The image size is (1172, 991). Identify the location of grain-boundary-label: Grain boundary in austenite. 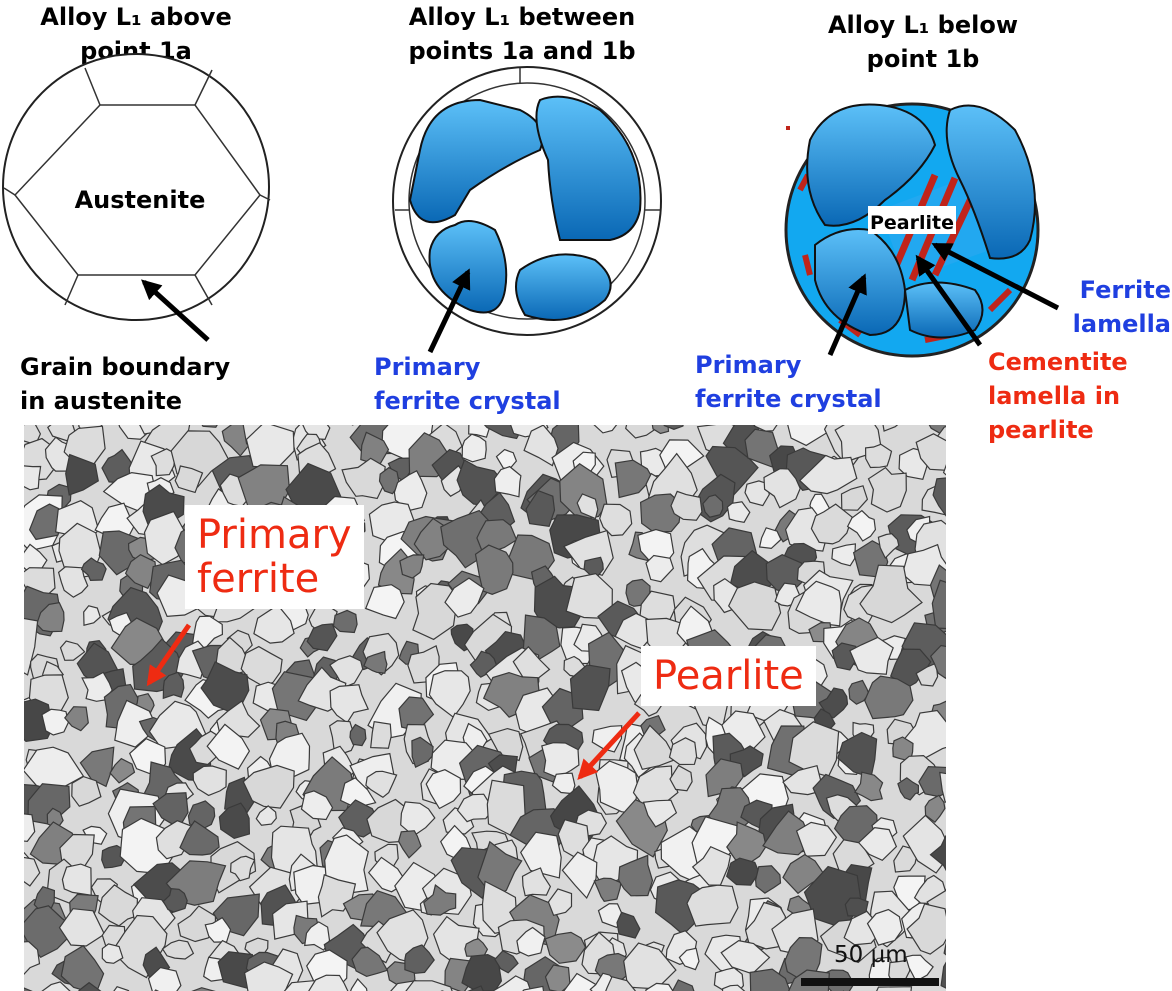
(125, 384).